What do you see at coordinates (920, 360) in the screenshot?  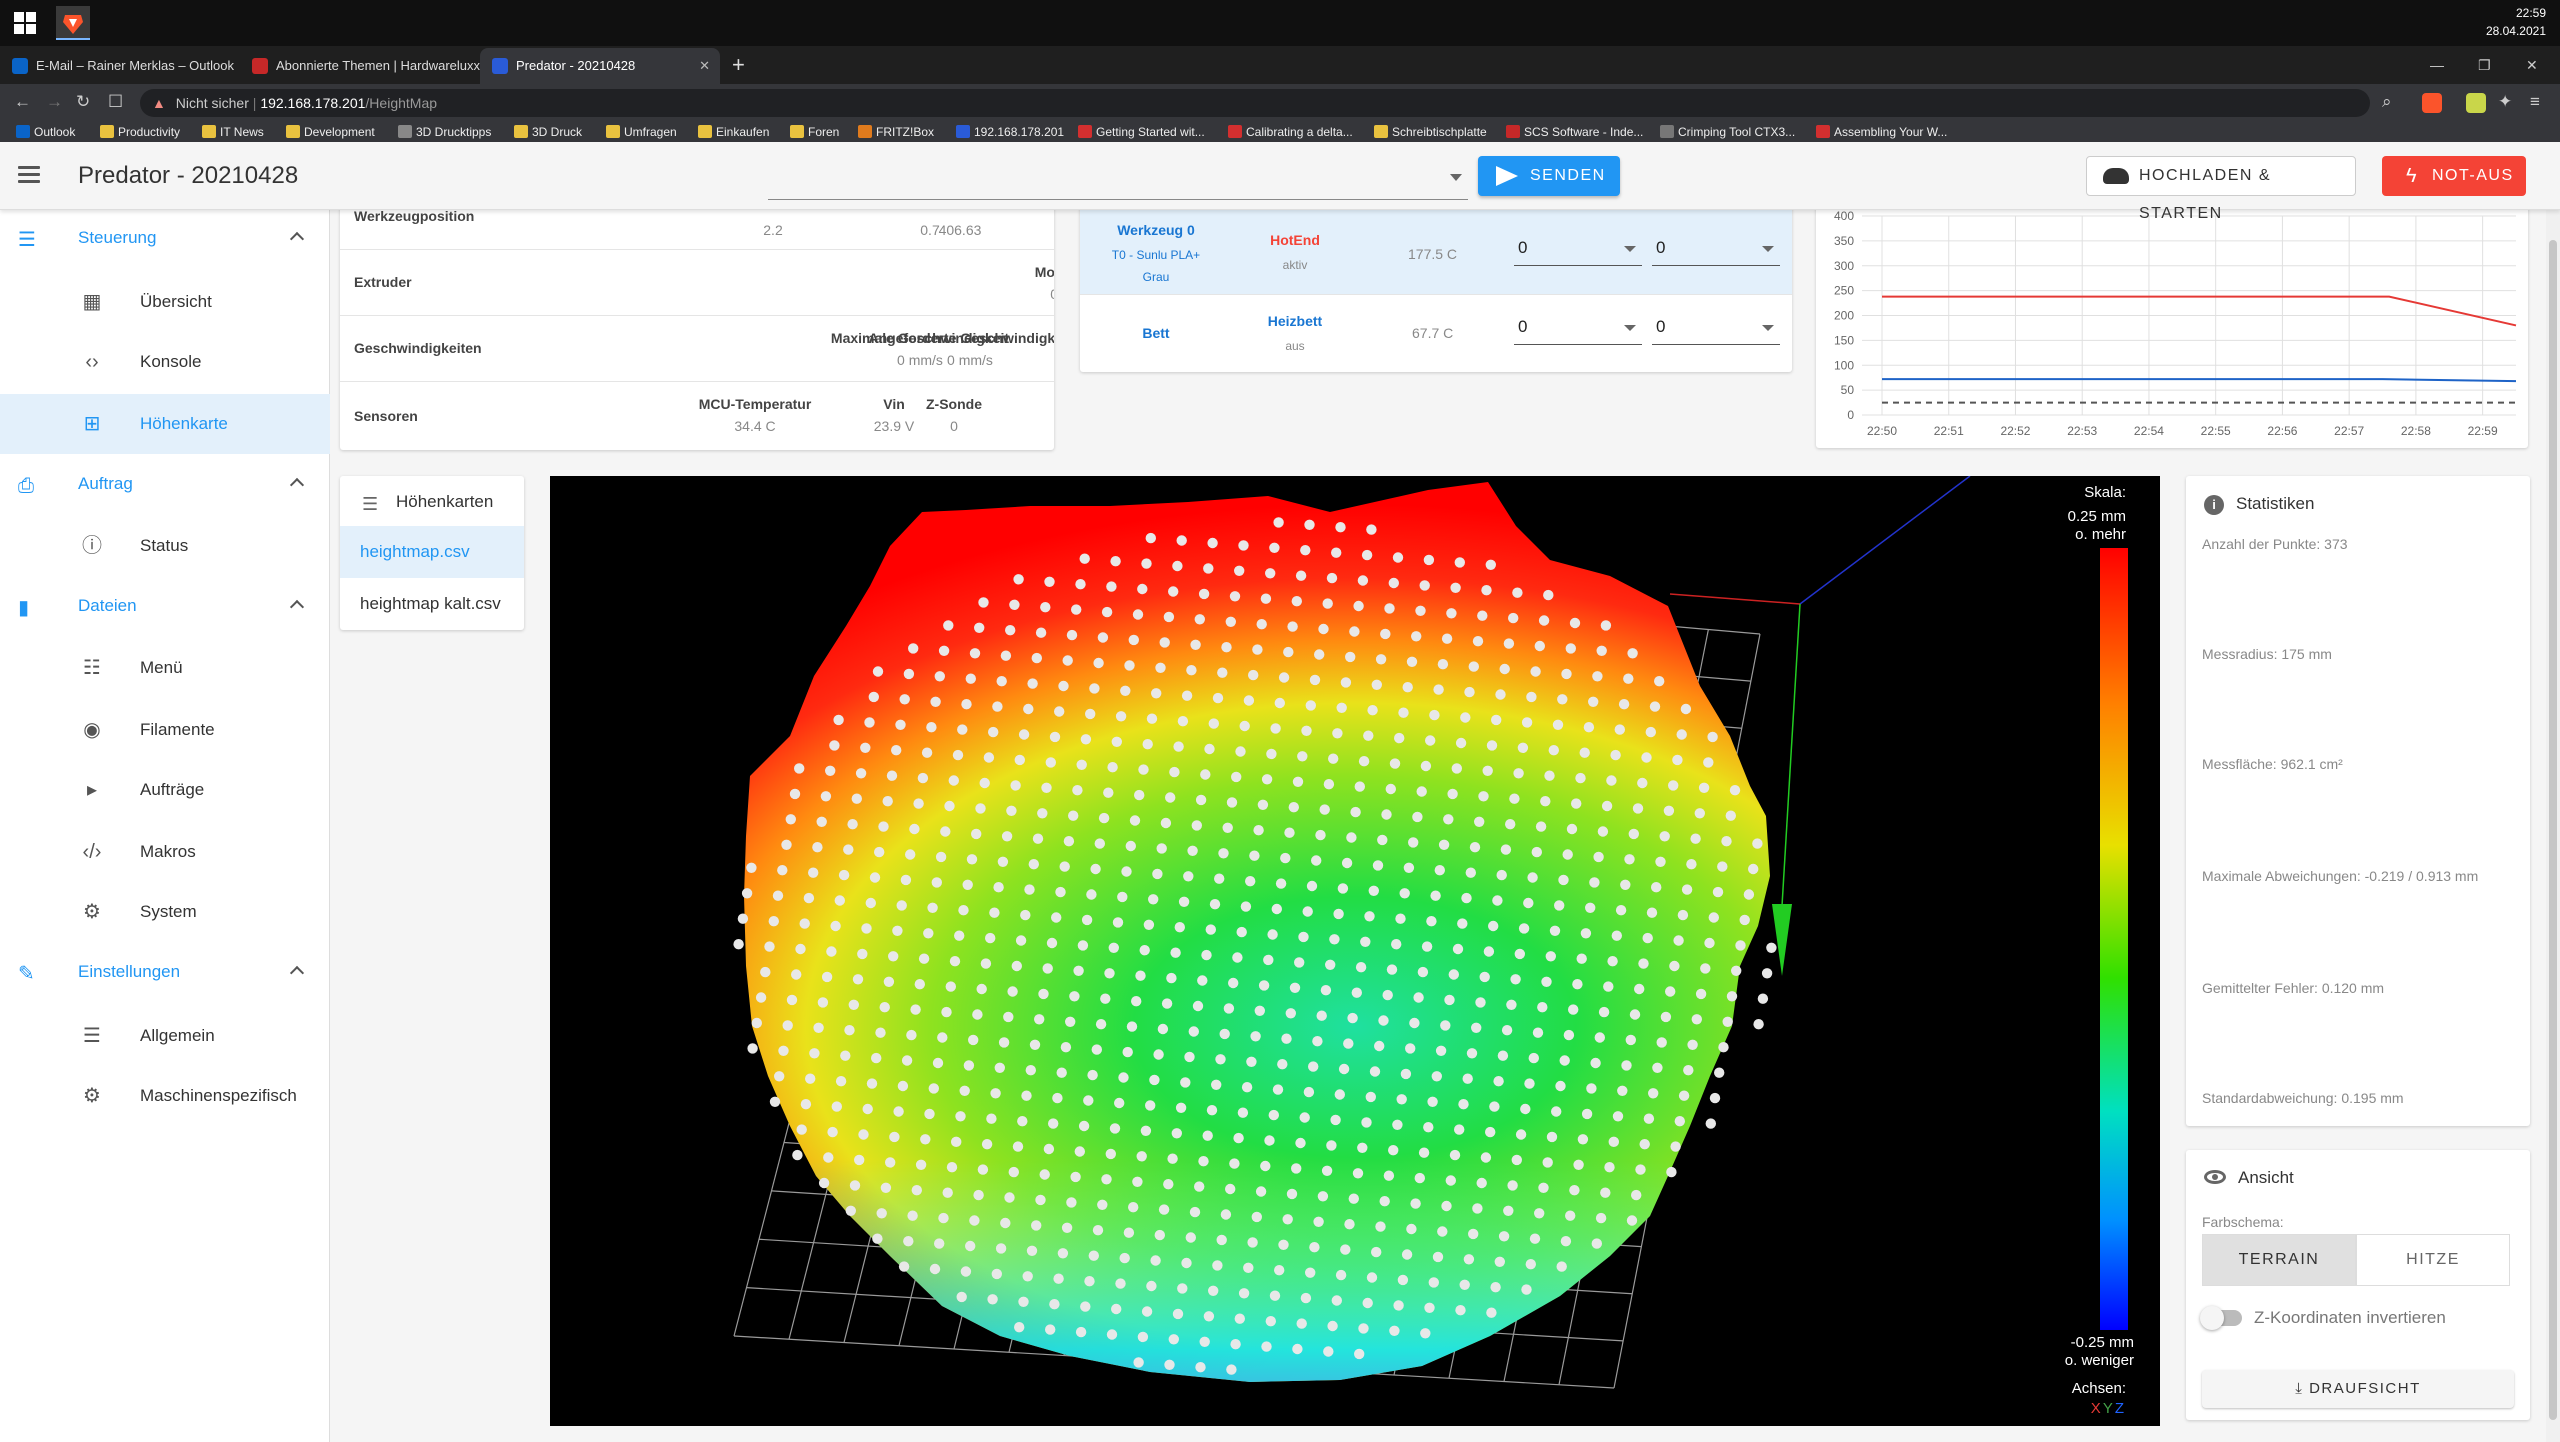 I see `max-speed-value: 0 mm/s` at bounding box center [920, 360].